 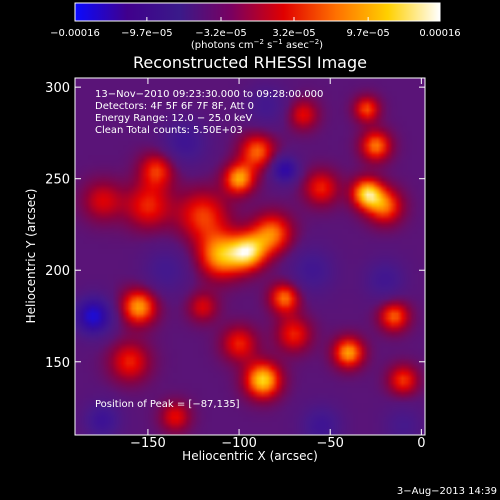 What do you see at coordinates (57, 363) in the screenshot?
I see `y-tick-label: 150` at bounding box center [57, 363].